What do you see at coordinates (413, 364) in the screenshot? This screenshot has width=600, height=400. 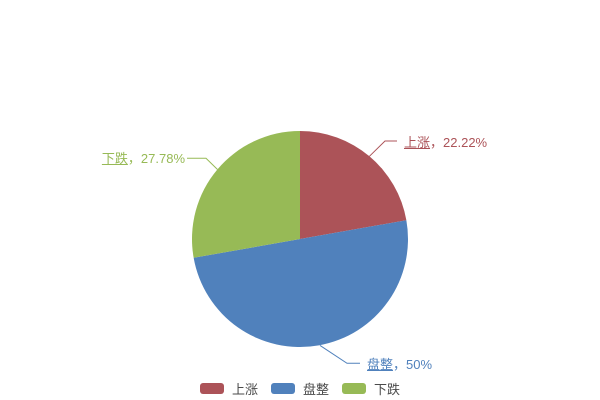 I see `pie-label-panzheng-value: ，50%` at bounding box center [413, 364].